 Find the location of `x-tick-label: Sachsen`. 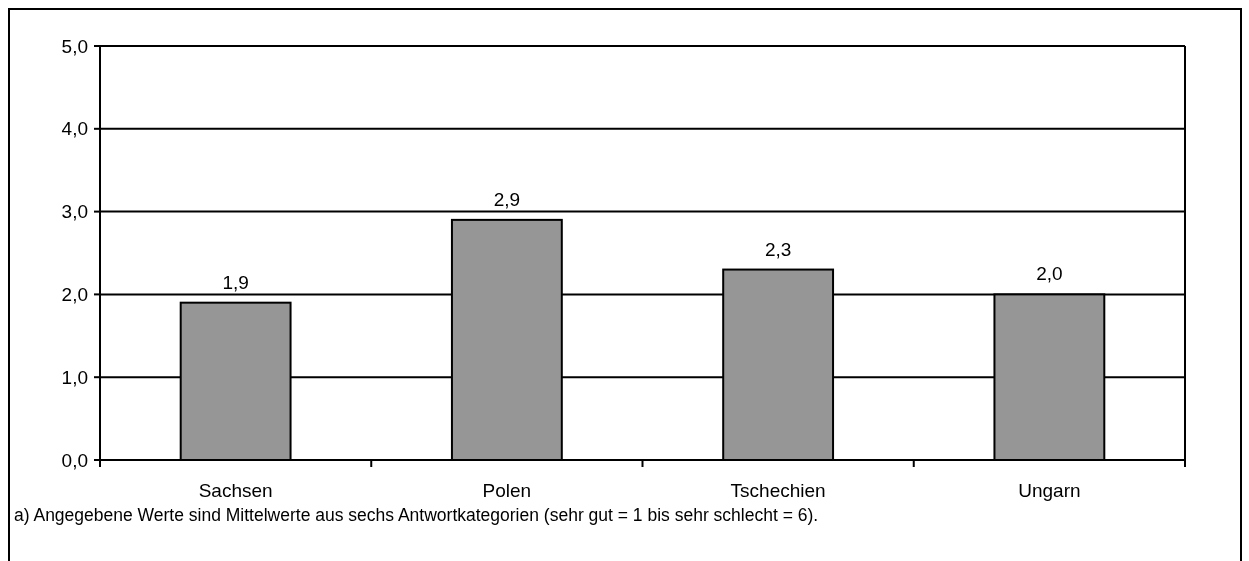

x-tick-label: Sachsen is located at coordinates (235, 490).